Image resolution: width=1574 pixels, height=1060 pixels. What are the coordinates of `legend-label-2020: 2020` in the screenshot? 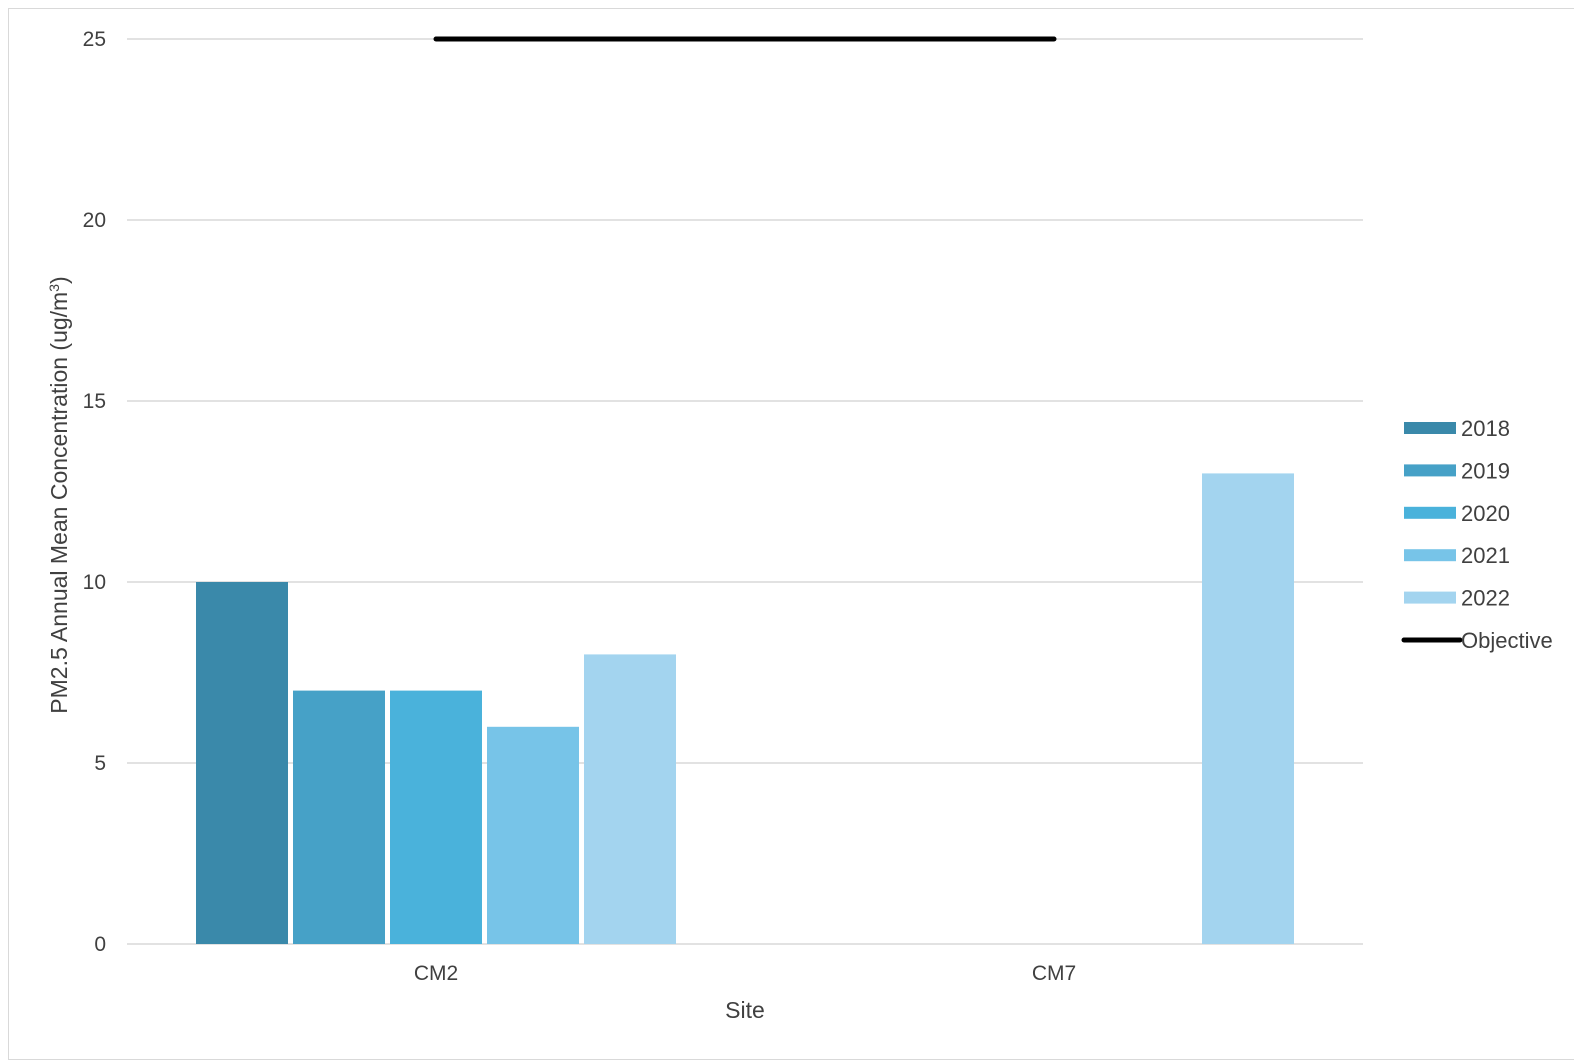 It's located at (1485, 513).